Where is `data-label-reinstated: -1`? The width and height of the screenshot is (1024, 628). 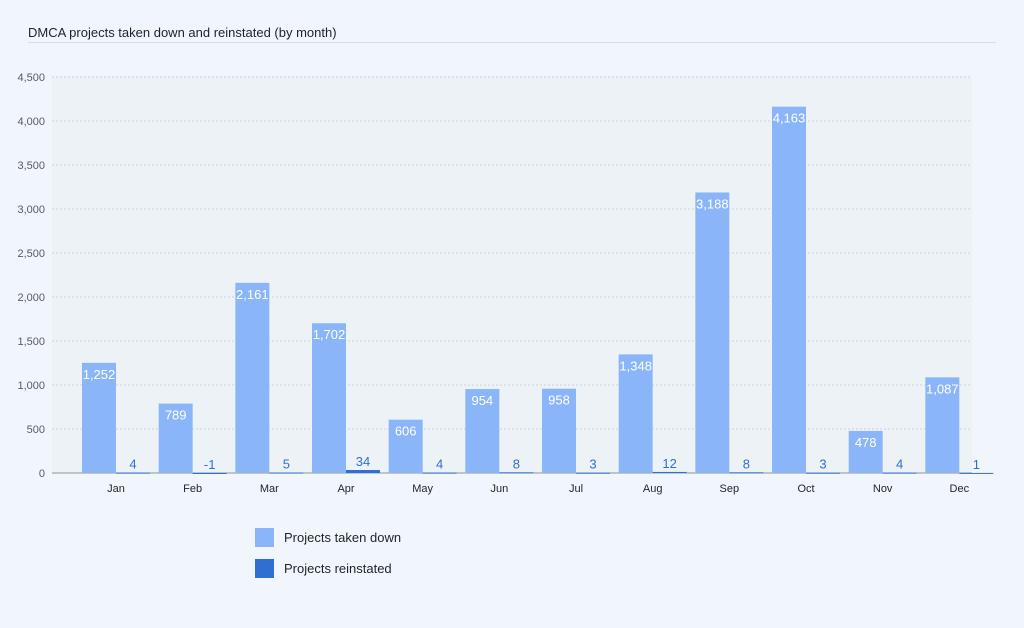 data-label-reinstated: -1 is located at coordinates (210, 464).